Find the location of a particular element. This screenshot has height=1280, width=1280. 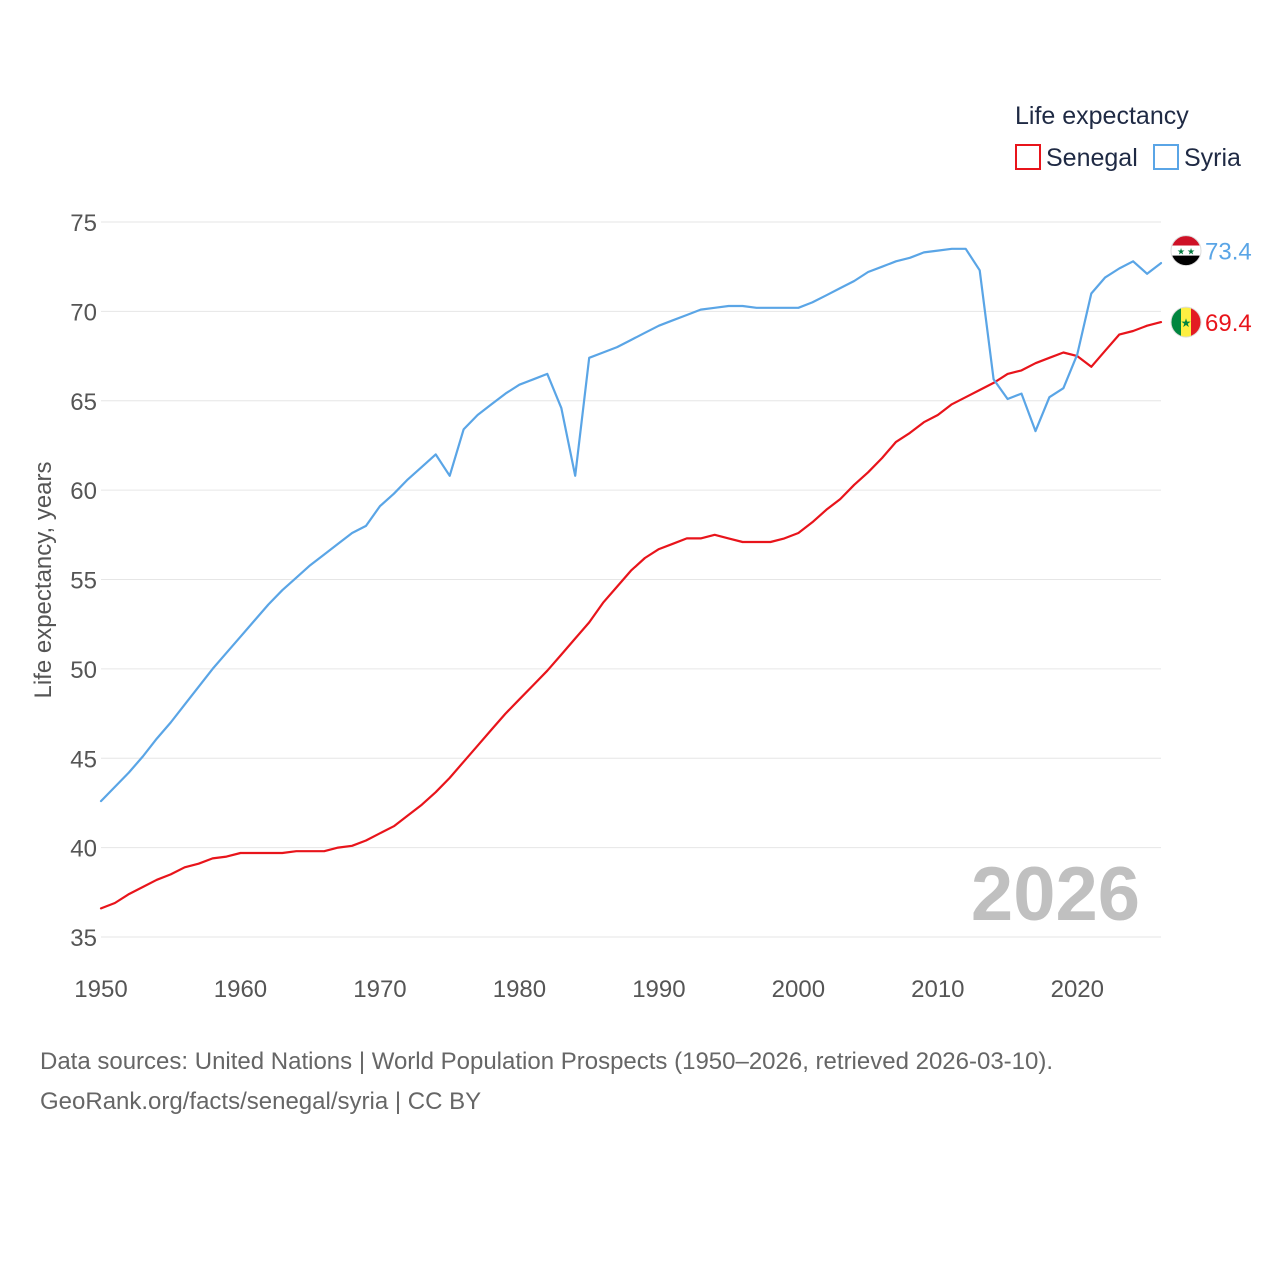

x-axis-ticks: 1950 1960 1970 1980 1990 2000 2010 2020 is located at coordinates (589, 989).